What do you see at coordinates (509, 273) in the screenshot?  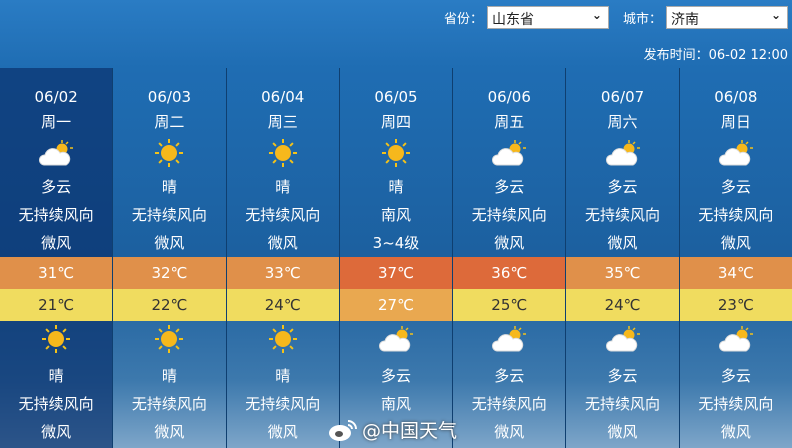 I see `high-temp: 36℃` at bounding box center [509, 273].